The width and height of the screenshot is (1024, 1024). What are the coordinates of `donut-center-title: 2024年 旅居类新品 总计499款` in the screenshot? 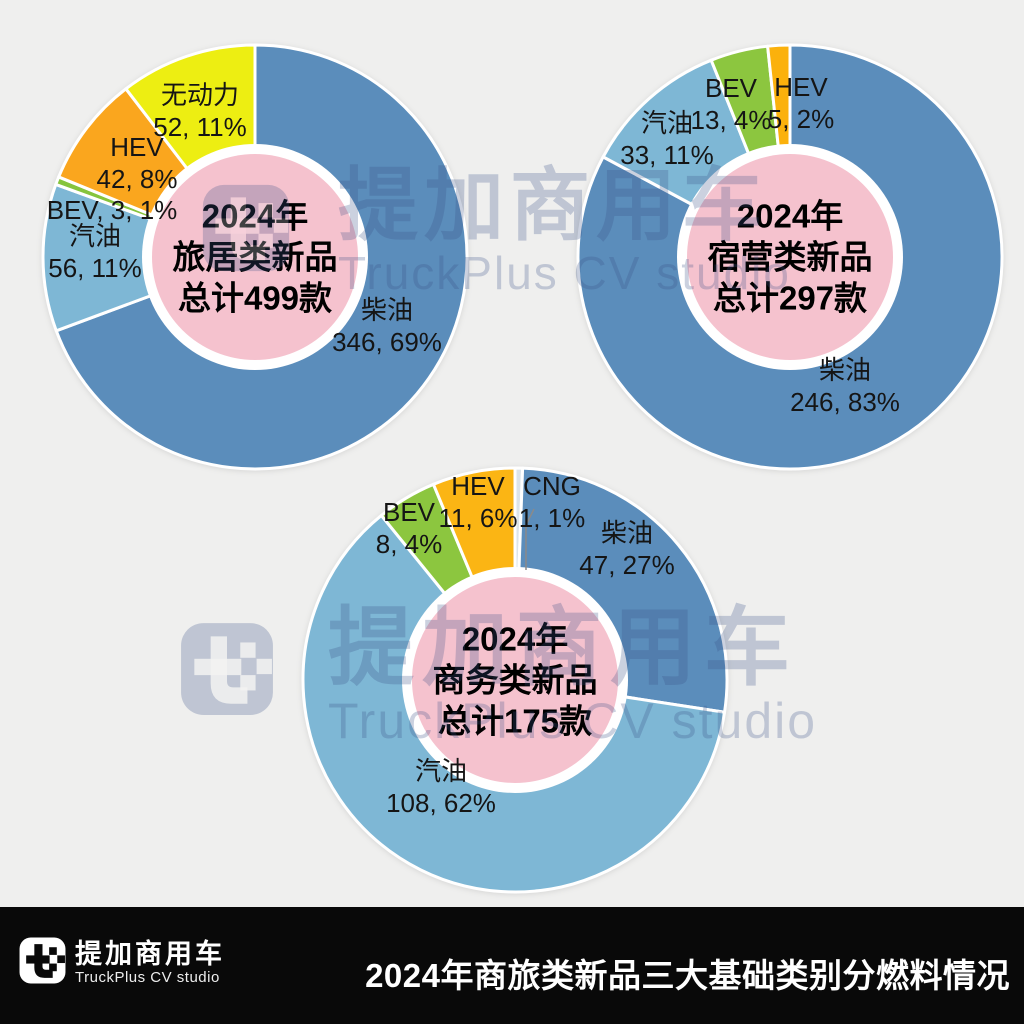 It's located at (255, 257).